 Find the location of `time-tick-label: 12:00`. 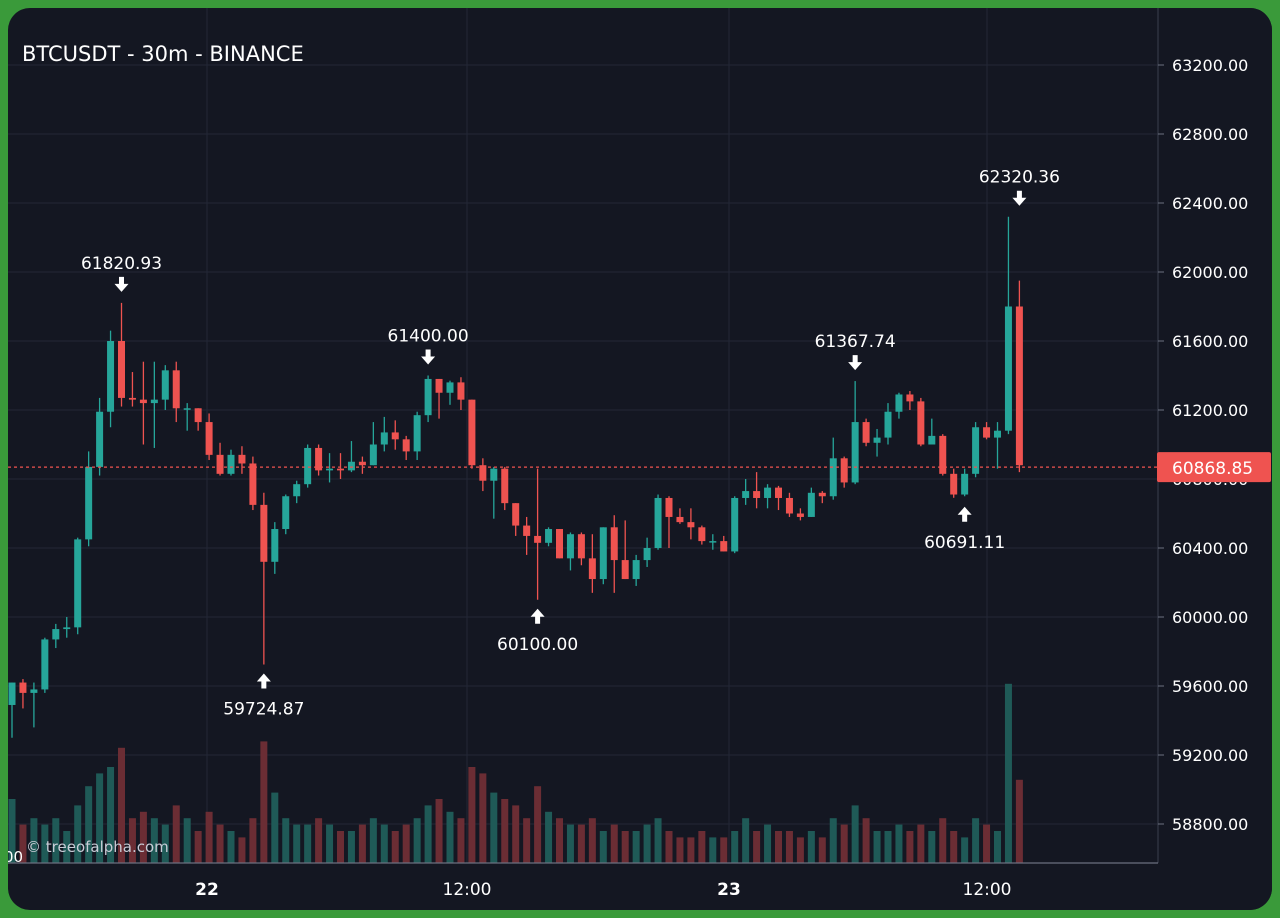

time-tick-label: 12:00 is located at coordinates (467, 890).